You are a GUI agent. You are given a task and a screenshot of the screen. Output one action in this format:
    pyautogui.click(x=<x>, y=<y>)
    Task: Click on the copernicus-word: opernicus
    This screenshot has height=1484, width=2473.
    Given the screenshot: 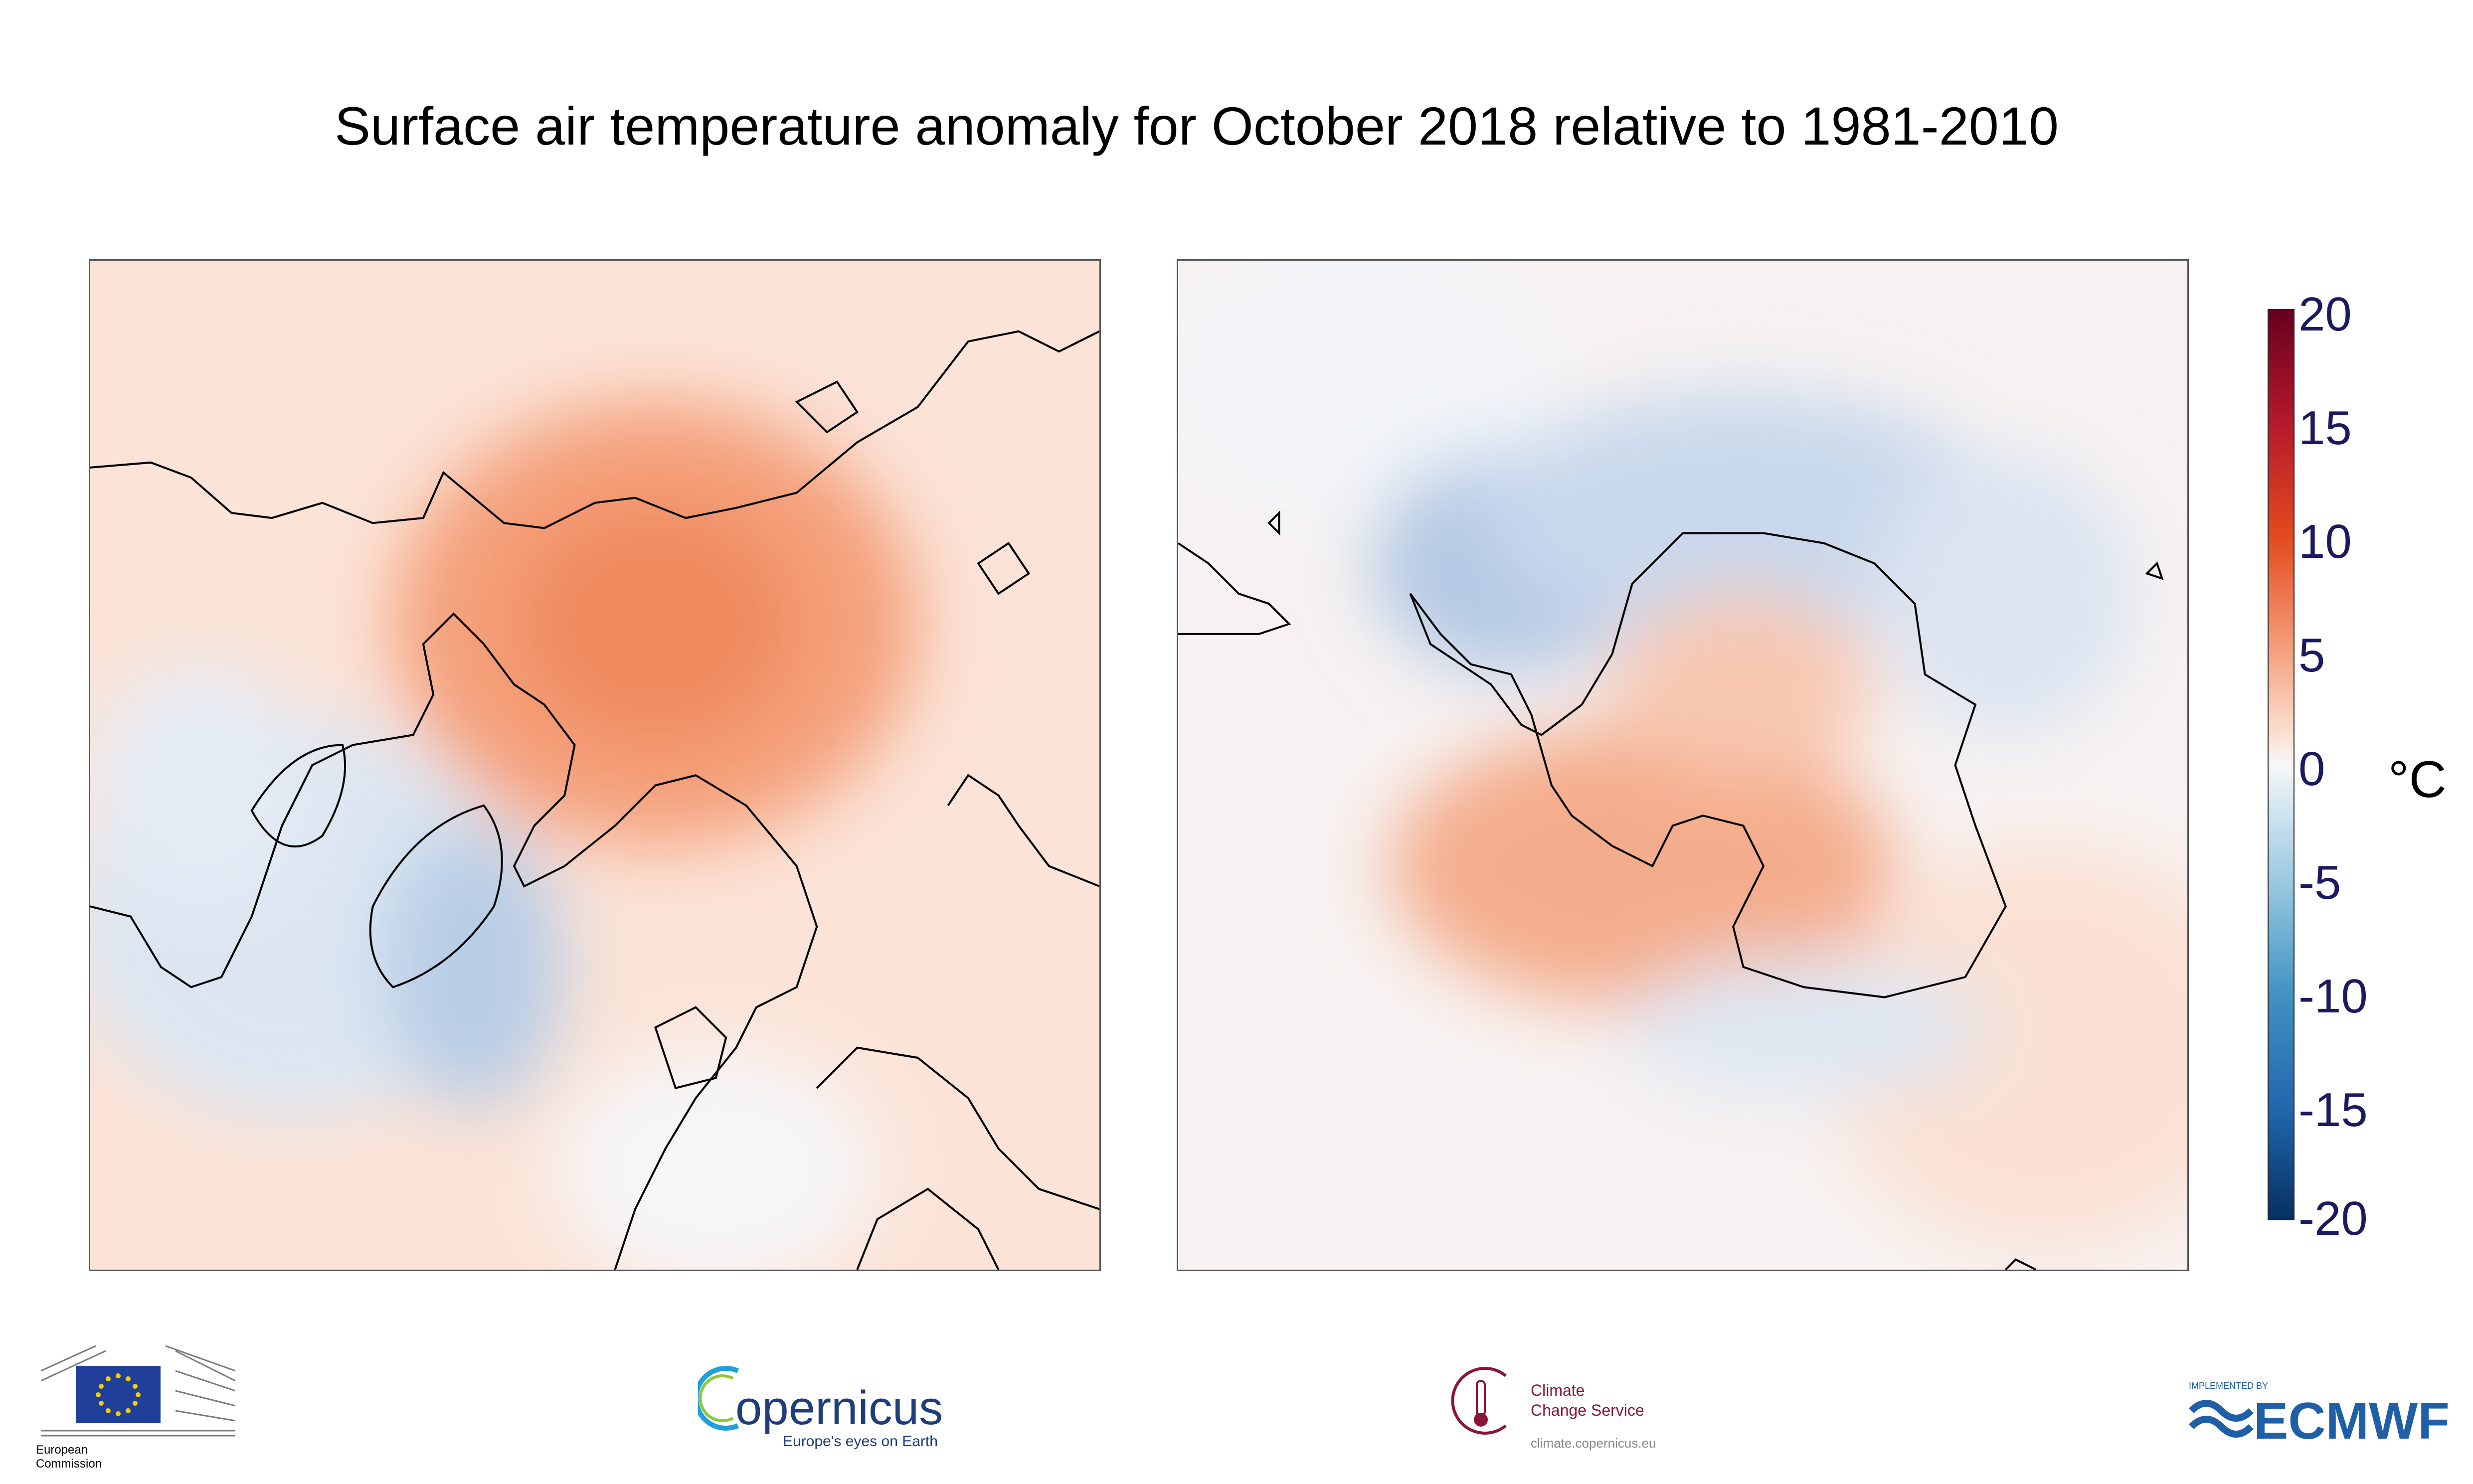 What is the action you would take?
    pyautogui.click(x=839, y=1408)
    